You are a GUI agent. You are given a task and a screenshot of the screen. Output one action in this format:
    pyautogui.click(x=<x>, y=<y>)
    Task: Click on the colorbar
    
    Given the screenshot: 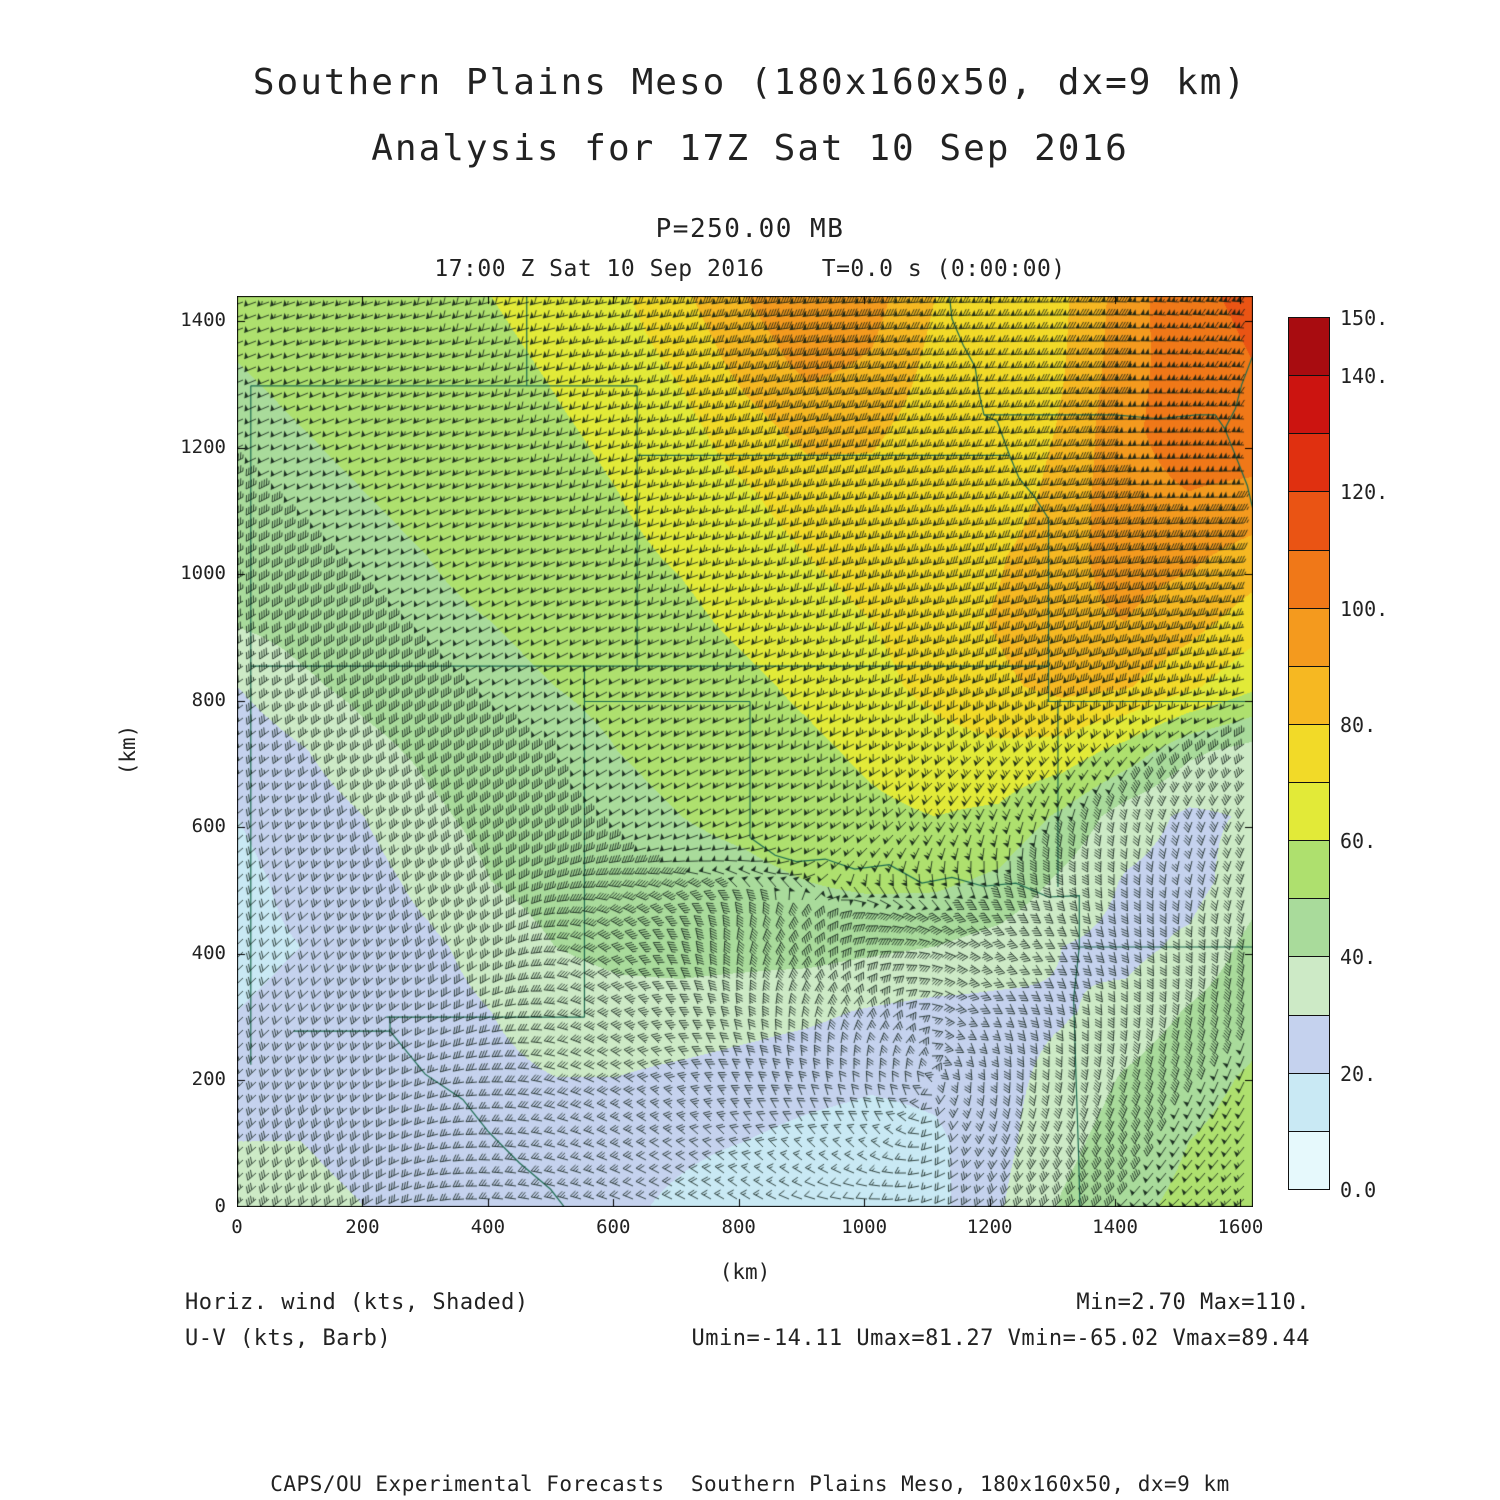 What is the action you would take?
    pyautogui.click(x=1309, y=753)
    